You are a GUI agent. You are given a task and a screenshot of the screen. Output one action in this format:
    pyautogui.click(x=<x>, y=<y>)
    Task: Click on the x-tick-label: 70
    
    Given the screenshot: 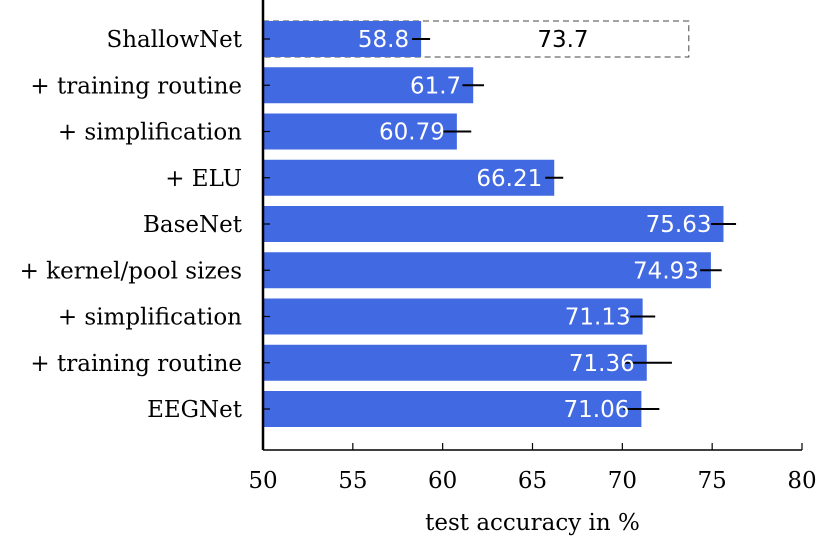 What is the action you would take?
    pyautogui.click(x=622, y=481)
    